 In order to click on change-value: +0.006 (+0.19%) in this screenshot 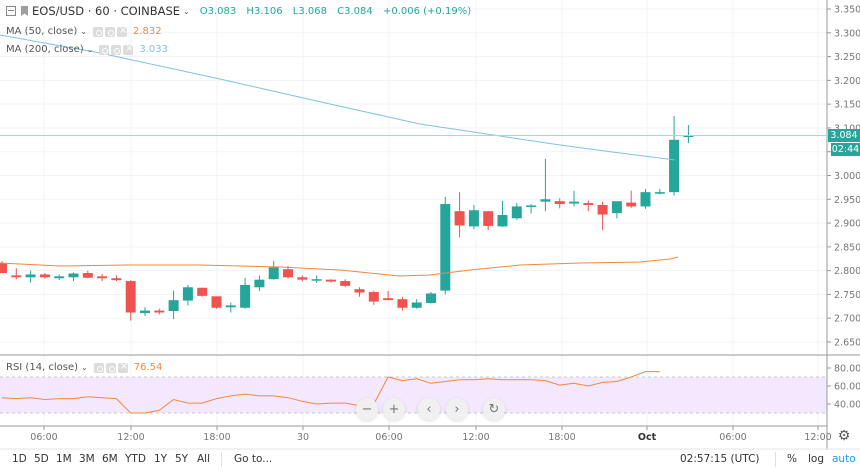, I will do `click(427, 11)`.